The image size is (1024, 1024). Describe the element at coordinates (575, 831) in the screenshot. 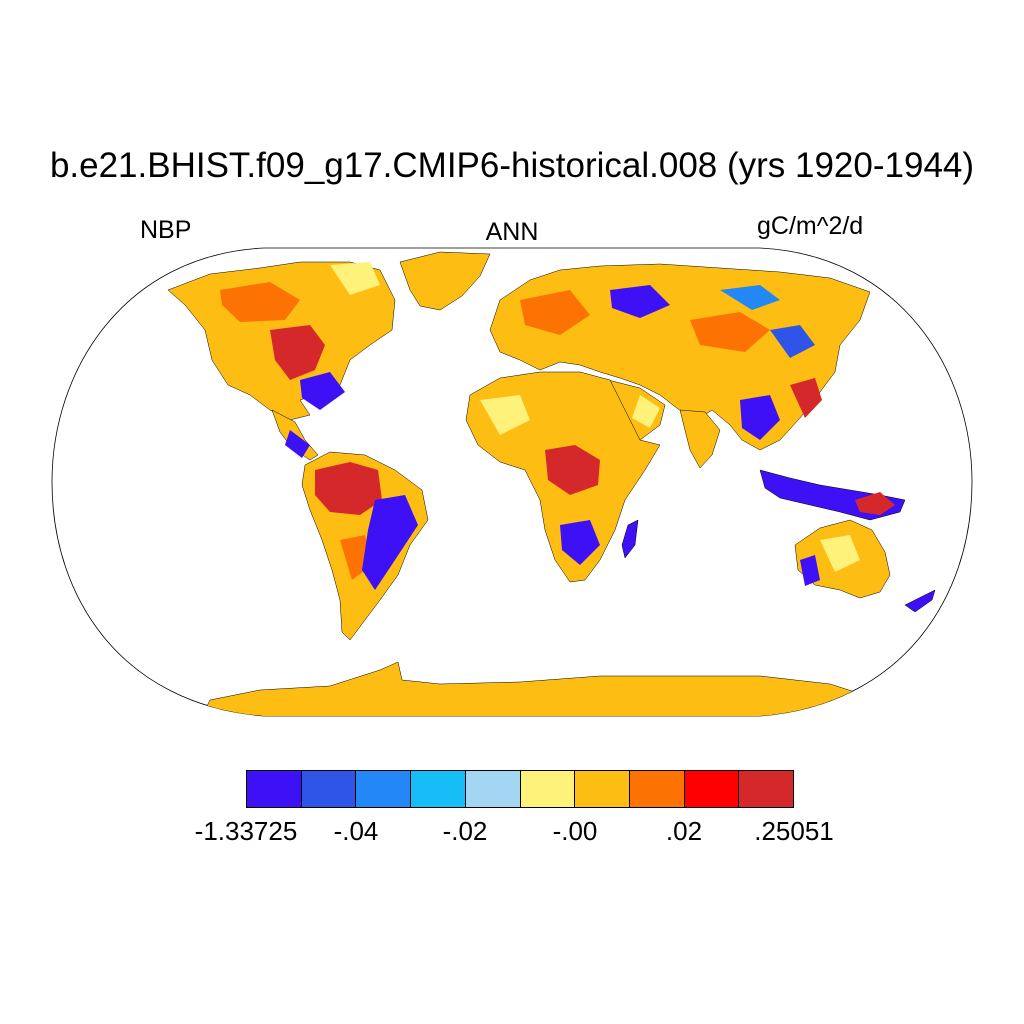

I see `colorbar-label: -.00` at that location.